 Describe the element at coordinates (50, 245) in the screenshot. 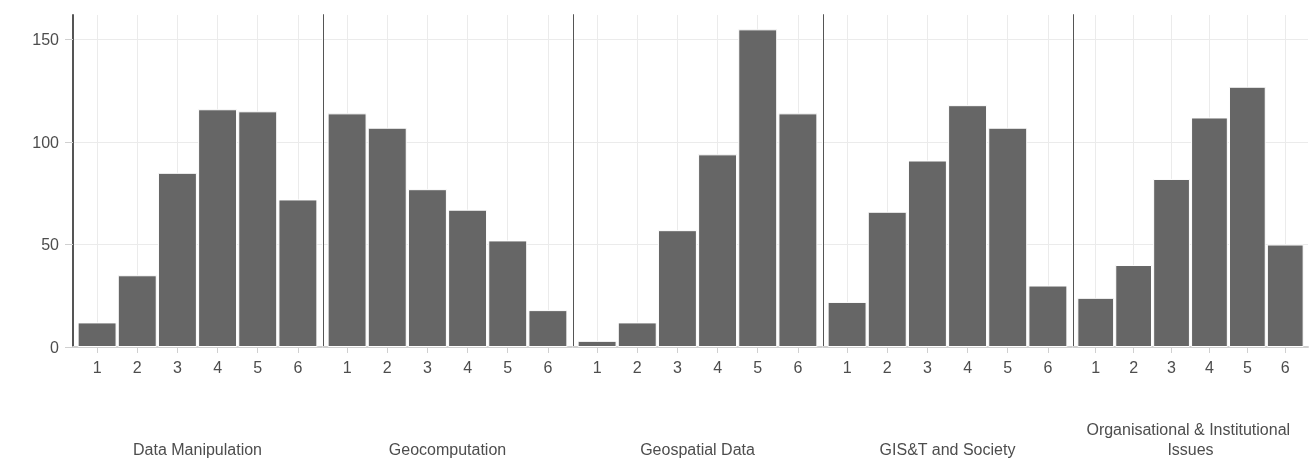

I see `y-tick-label: 50` at that location.